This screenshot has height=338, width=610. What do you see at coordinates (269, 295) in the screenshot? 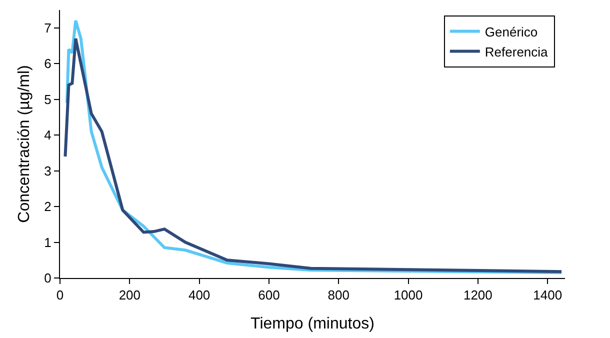
I see `x-tick-label: 600` at bounding box center [269, 295].